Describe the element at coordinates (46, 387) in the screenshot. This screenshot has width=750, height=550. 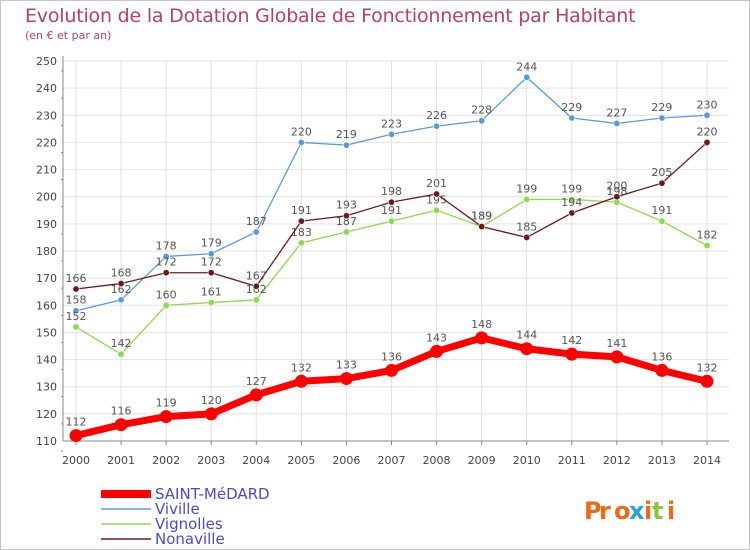
I see `y-tick-label: 130` at that location.